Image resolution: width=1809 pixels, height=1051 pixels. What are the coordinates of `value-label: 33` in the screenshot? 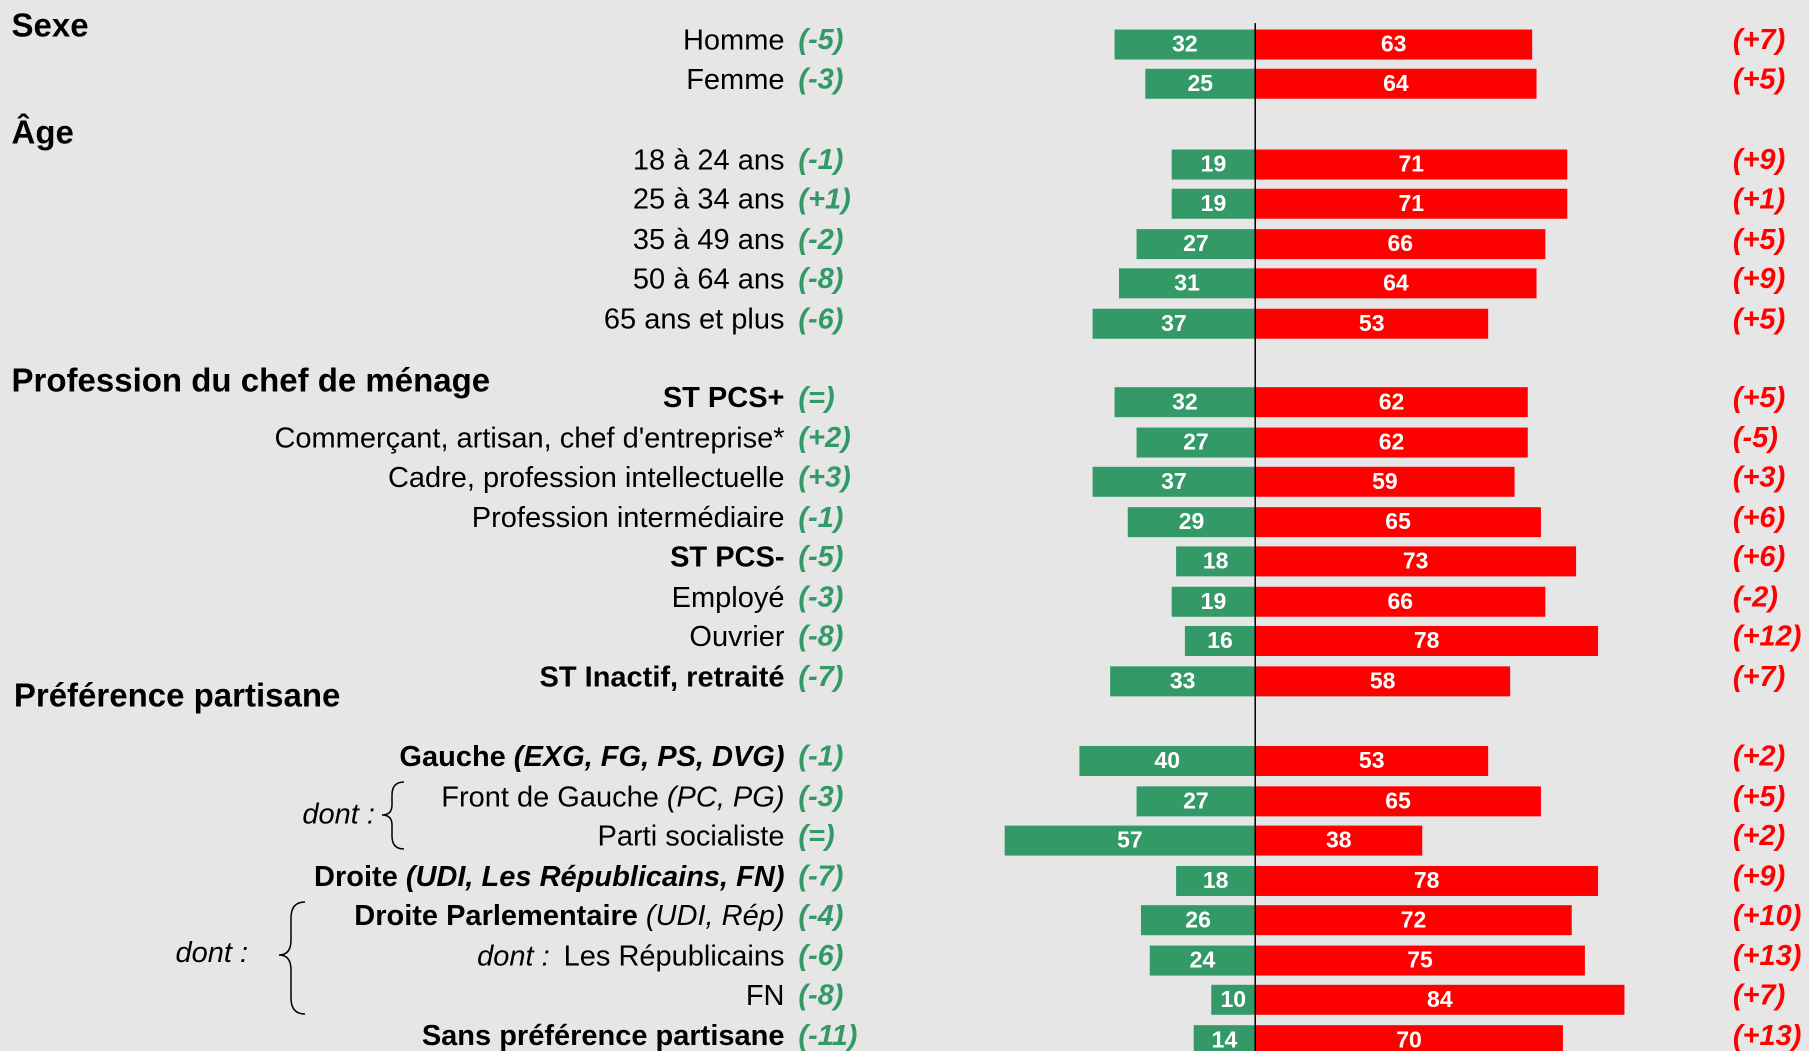 It's located at (1183, 680).